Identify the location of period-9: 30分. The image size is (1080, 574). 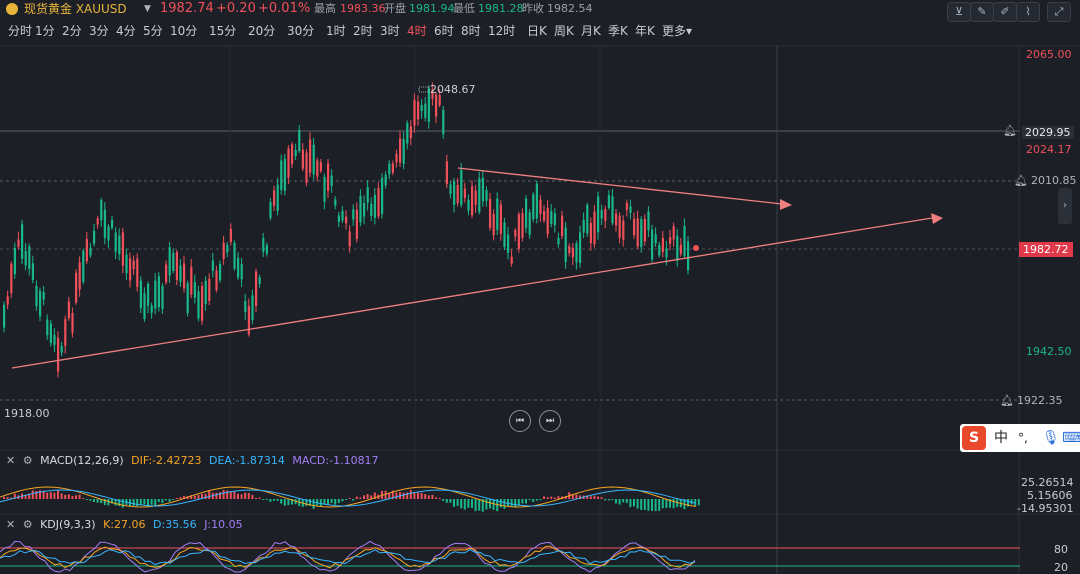
(301, 31).